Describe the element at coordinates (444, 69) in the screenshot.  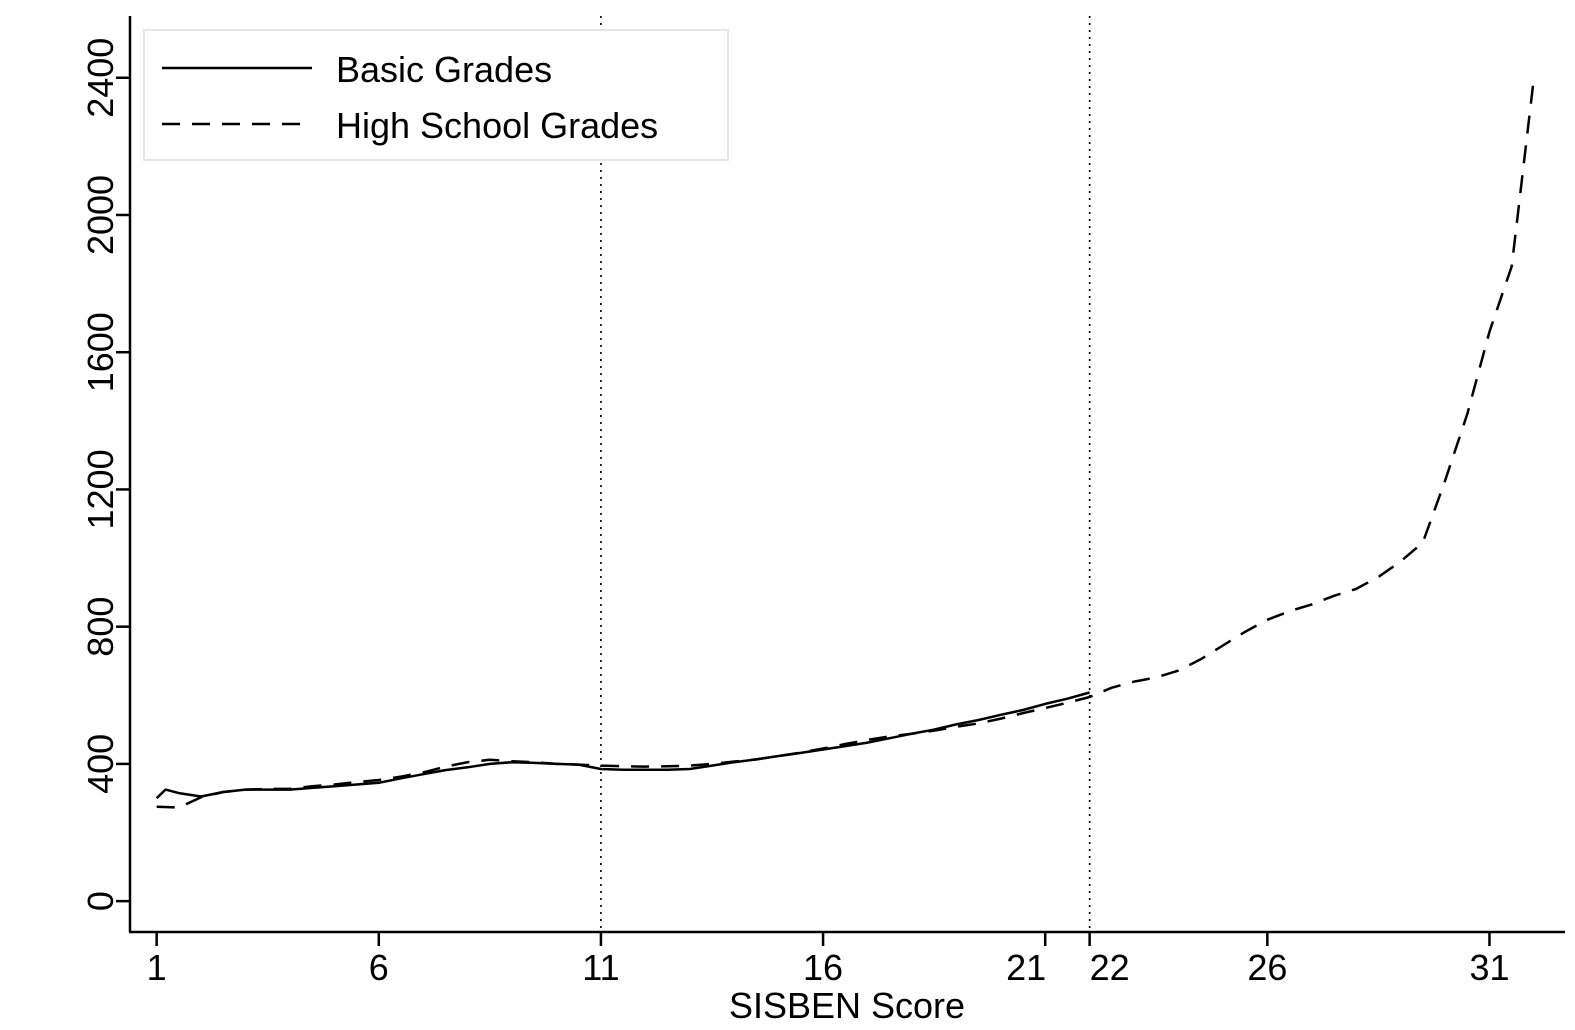
I see `legend-label-basic-grades: Basic Grades` at that location.